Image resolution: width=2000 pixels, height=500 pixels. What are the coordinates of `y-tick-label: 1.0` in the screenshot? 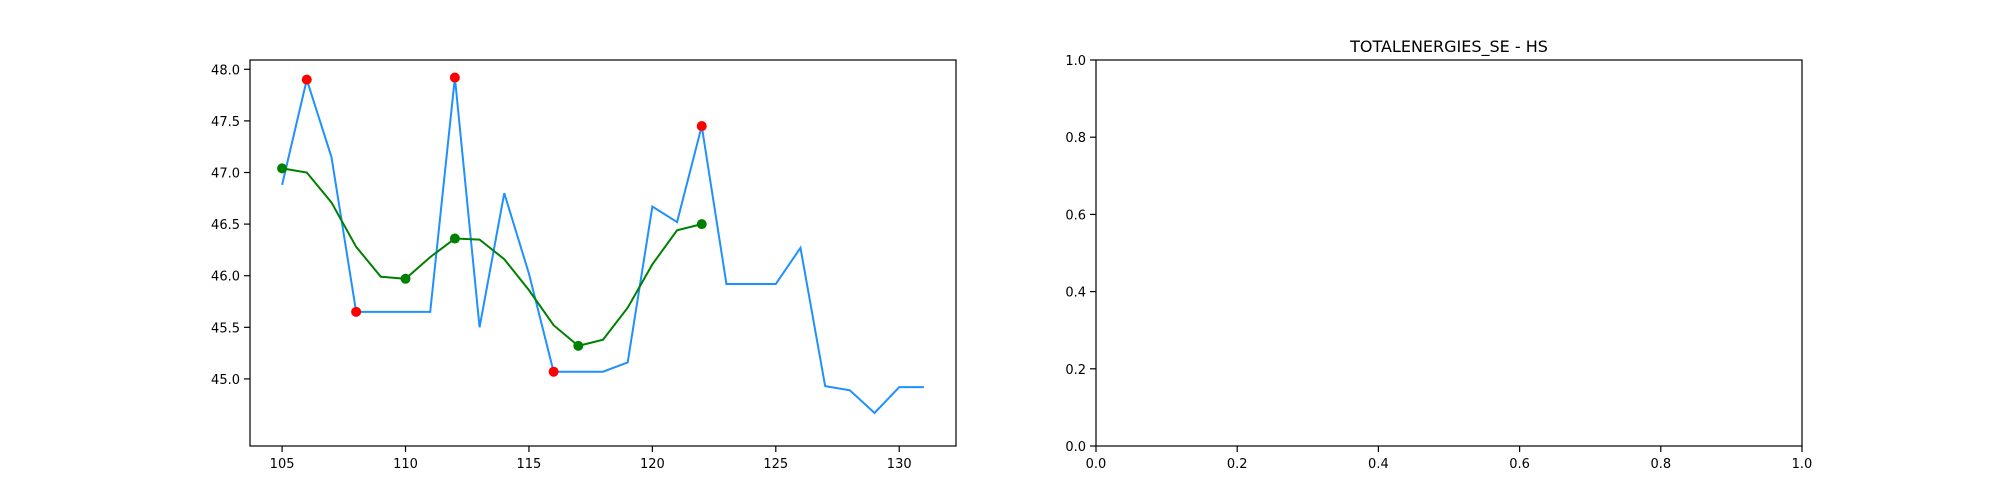 It's located at (1075, 61).